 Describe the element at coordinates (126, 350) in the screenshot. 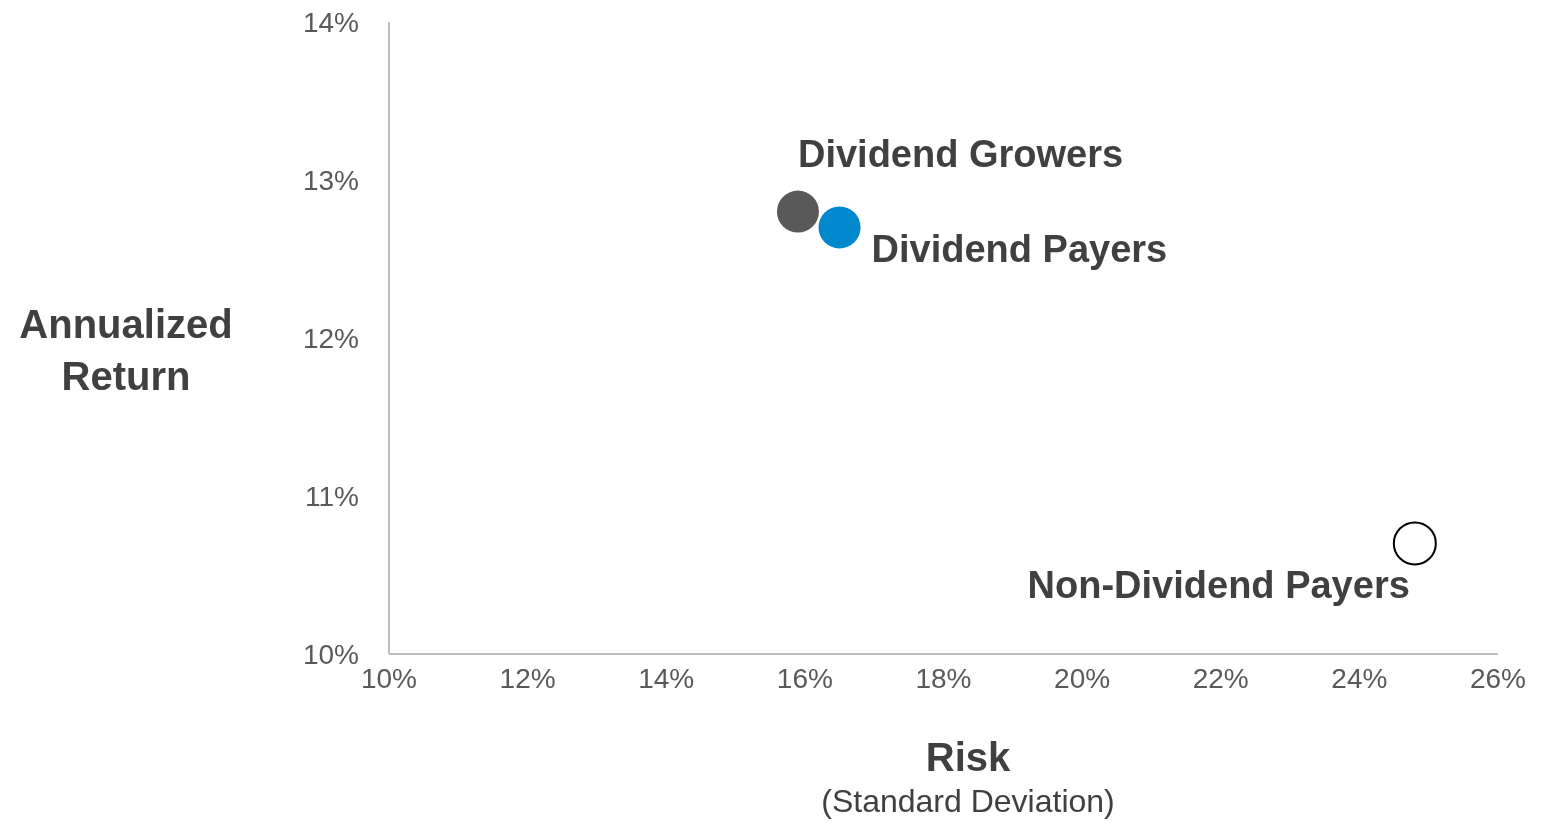

I see `y-axis-title: Annualized Return` at that location.